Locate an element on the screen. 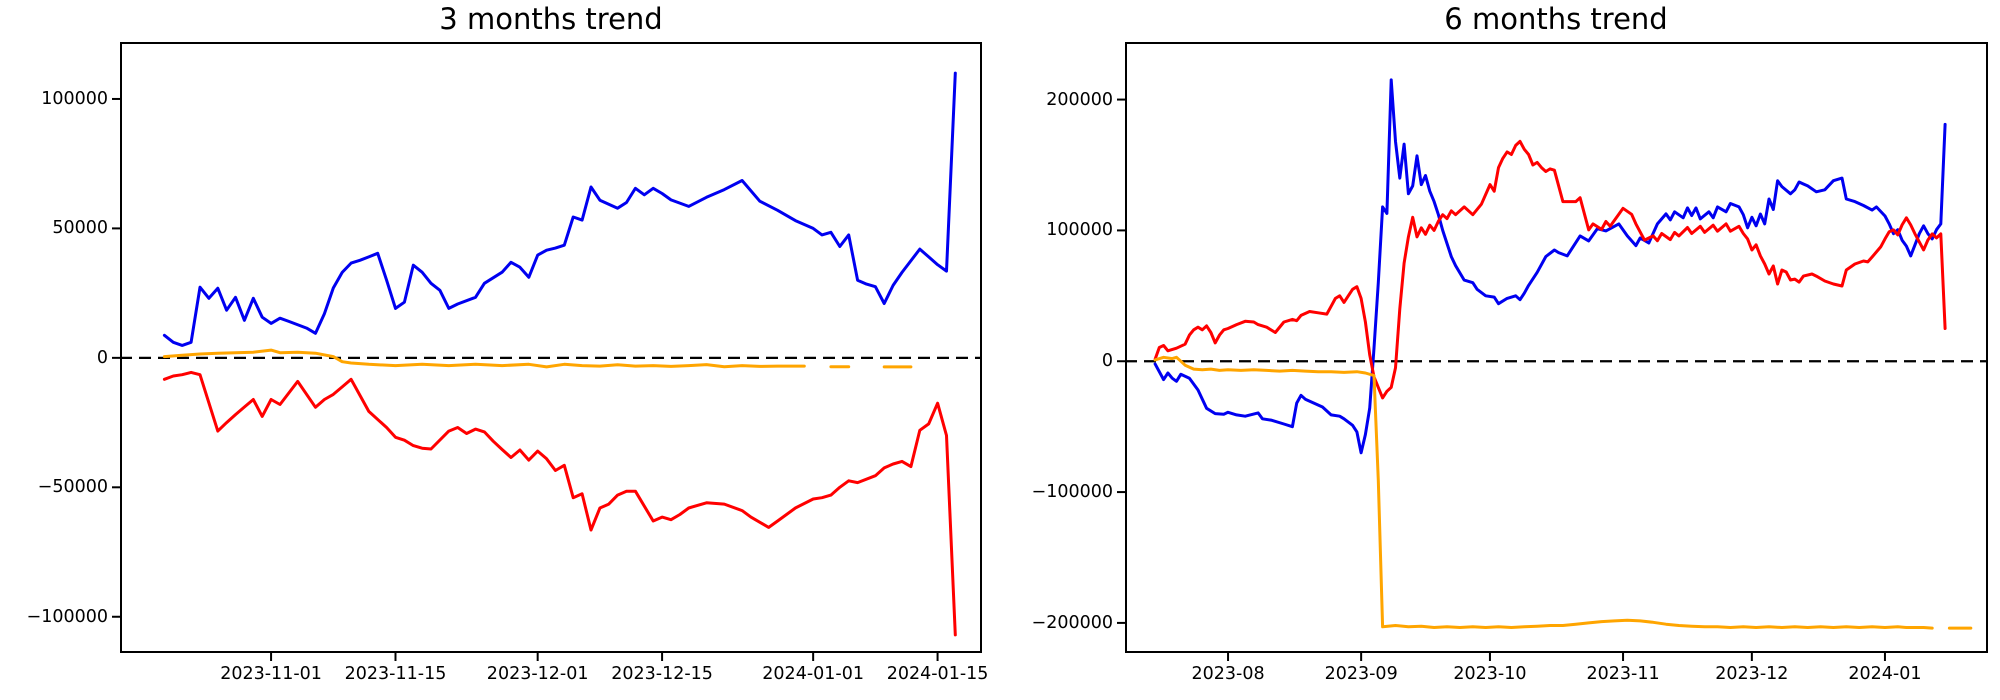 The height and width of the screenshot is (700, 2000). x-tick-label: 2023-12-15 is located at coordinates (662, 674).